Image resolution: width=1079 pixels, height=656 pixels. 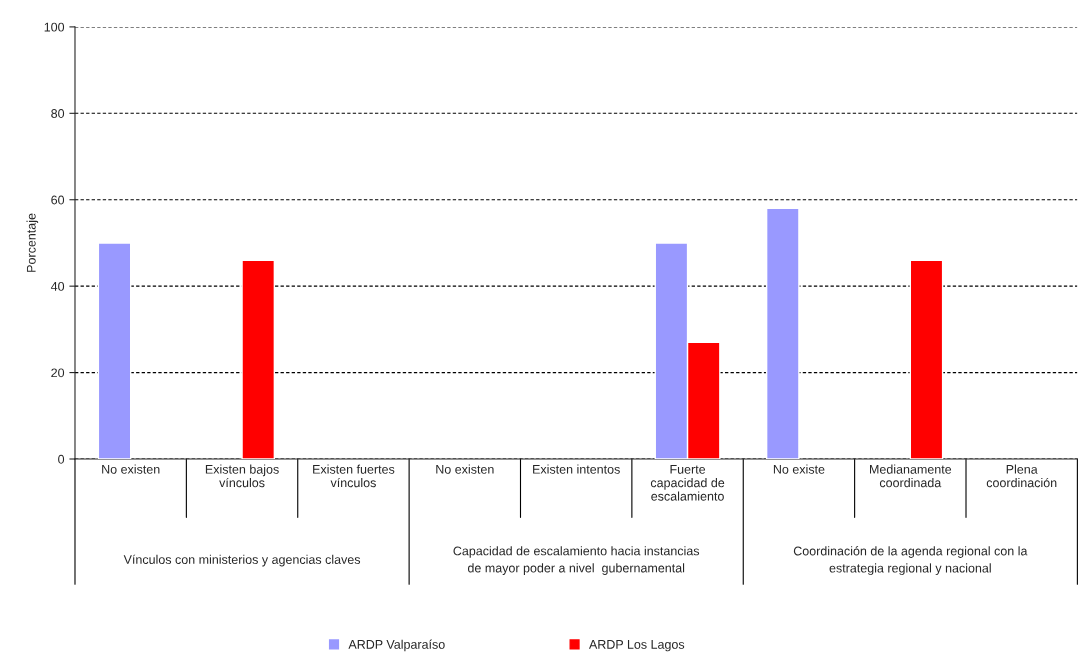 What do you see at coordinates (396, 645) in the screenshot?
I see `legend-label: ARDP Valparaíso` at bounding box center [396, 645].